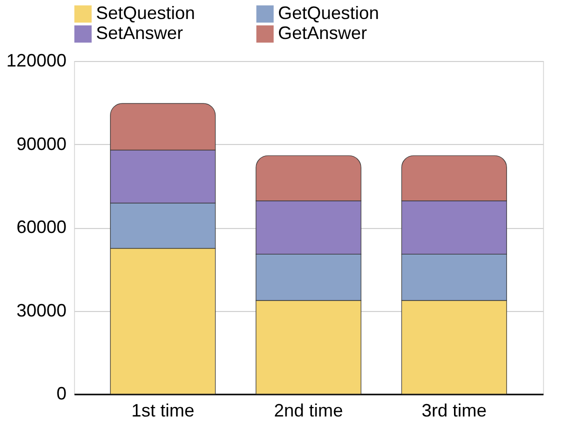  I want to click on y-tick-label: 30000, so click(41, 310).